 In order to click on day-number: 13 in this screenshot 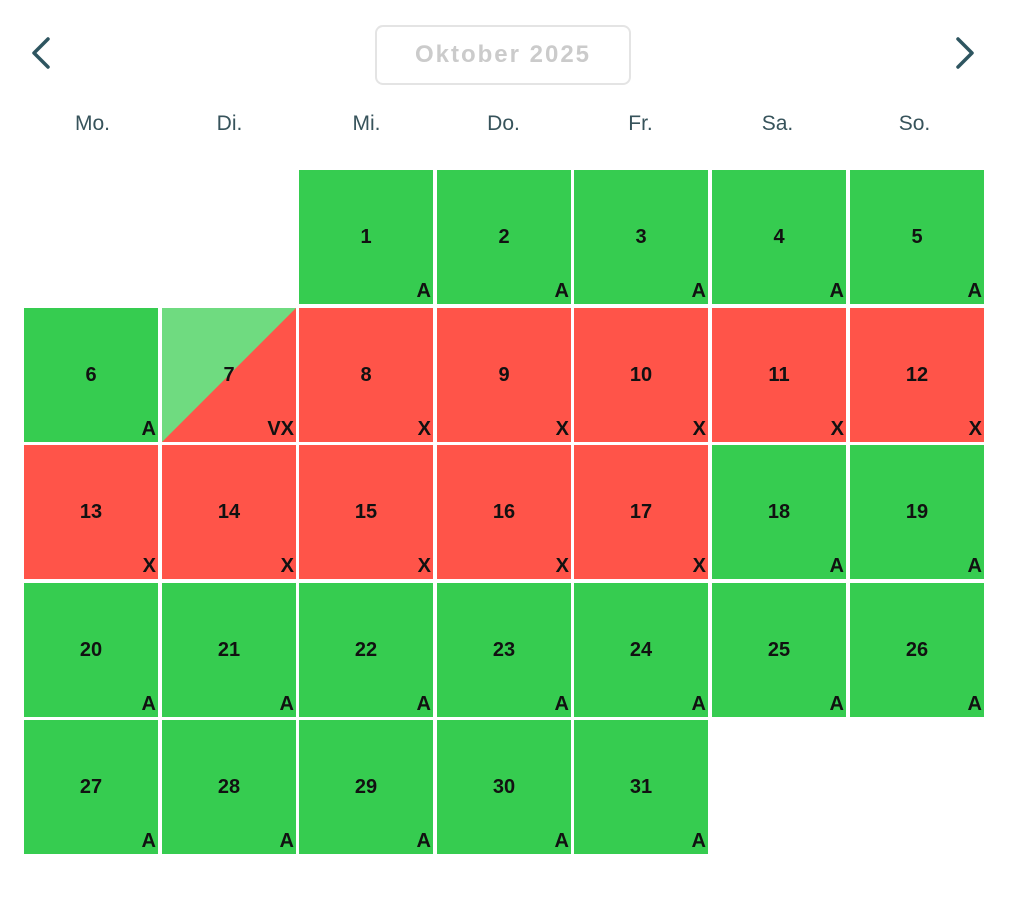, I will do `click(91, 512)`.